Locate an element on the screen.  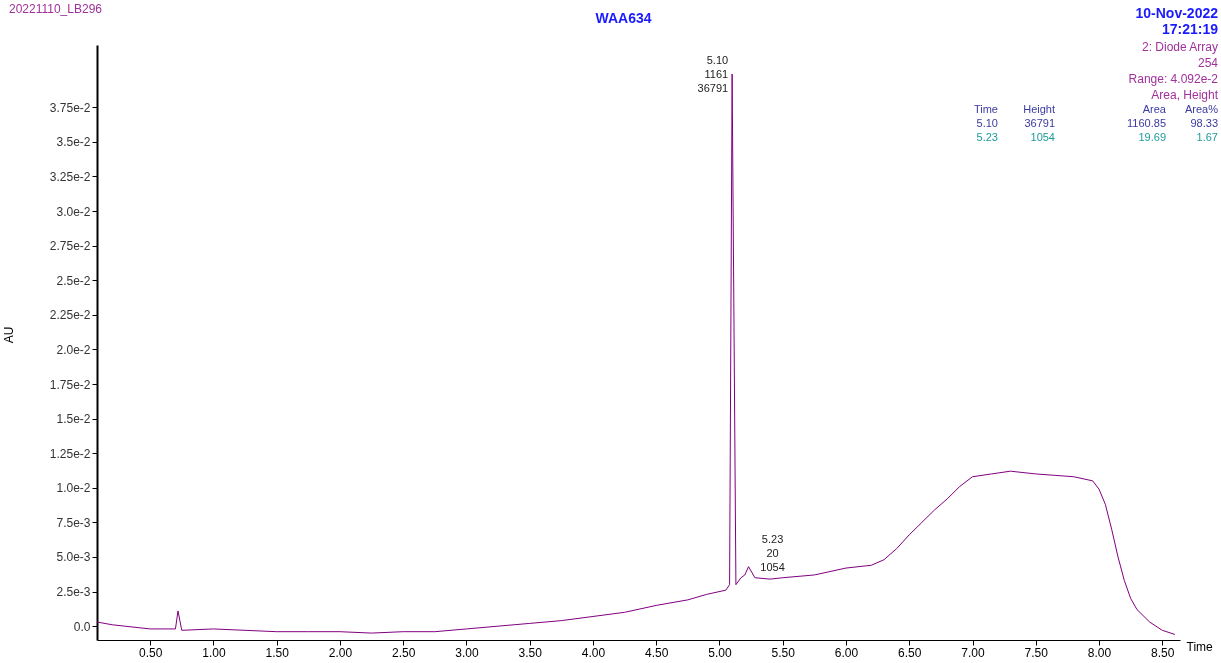
y-tick-label: 5.0e-3 is located at coordinates (73, 557).